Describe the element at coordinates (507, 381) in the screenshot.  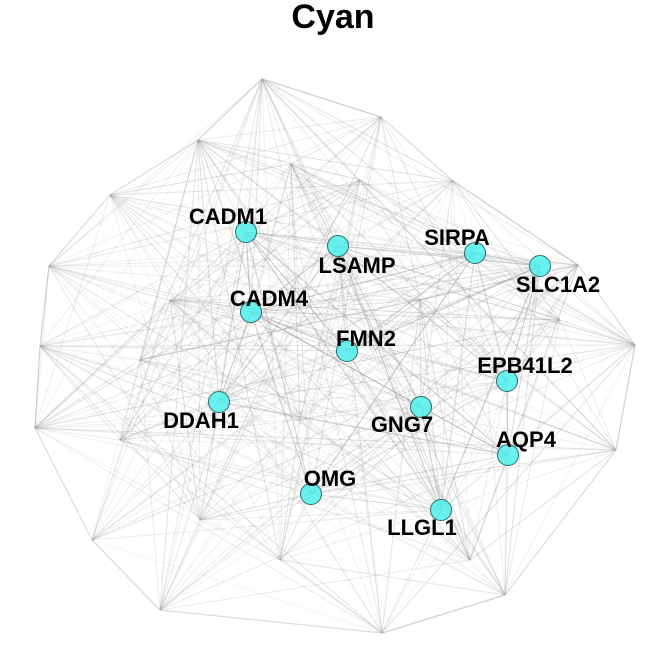
I see `gene-node-epb41l2` at that location.